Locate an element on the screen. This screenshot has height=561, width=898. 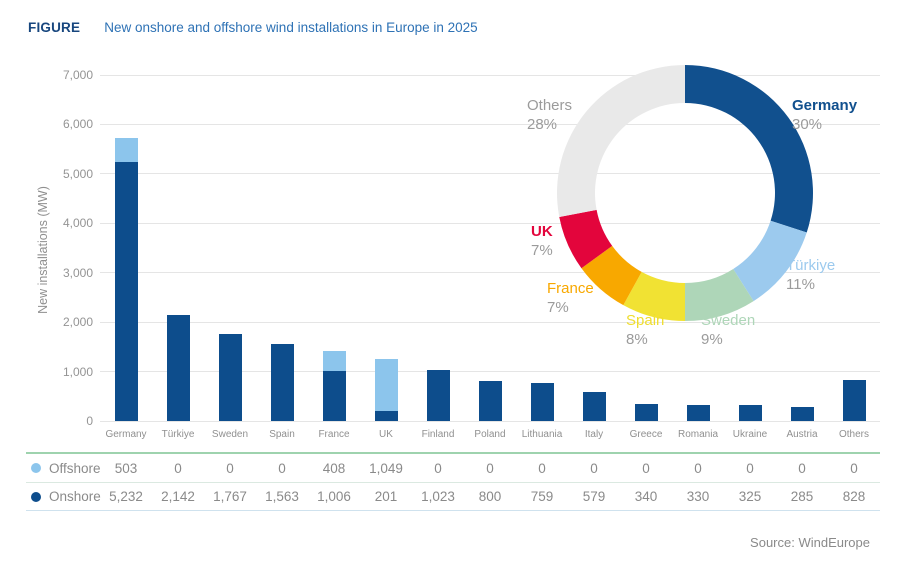
y-tick-label: 7,000 is located at coordinates (77, 75).